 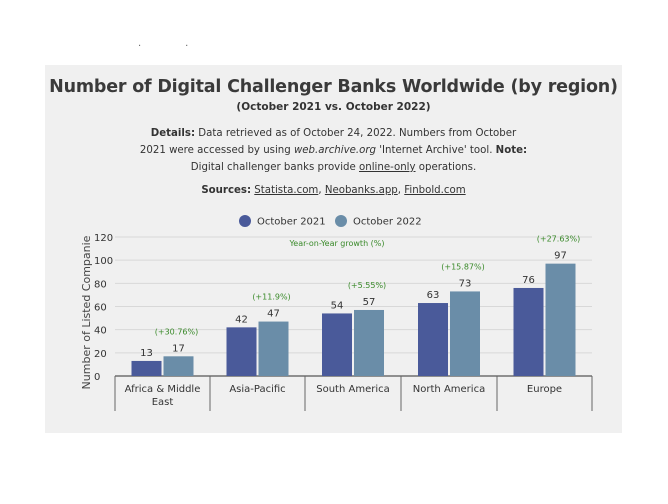 What do you see at coordinates (511, 150) in the screenshot?
I see `note-label: Note:` at bounding box center [511, 150].